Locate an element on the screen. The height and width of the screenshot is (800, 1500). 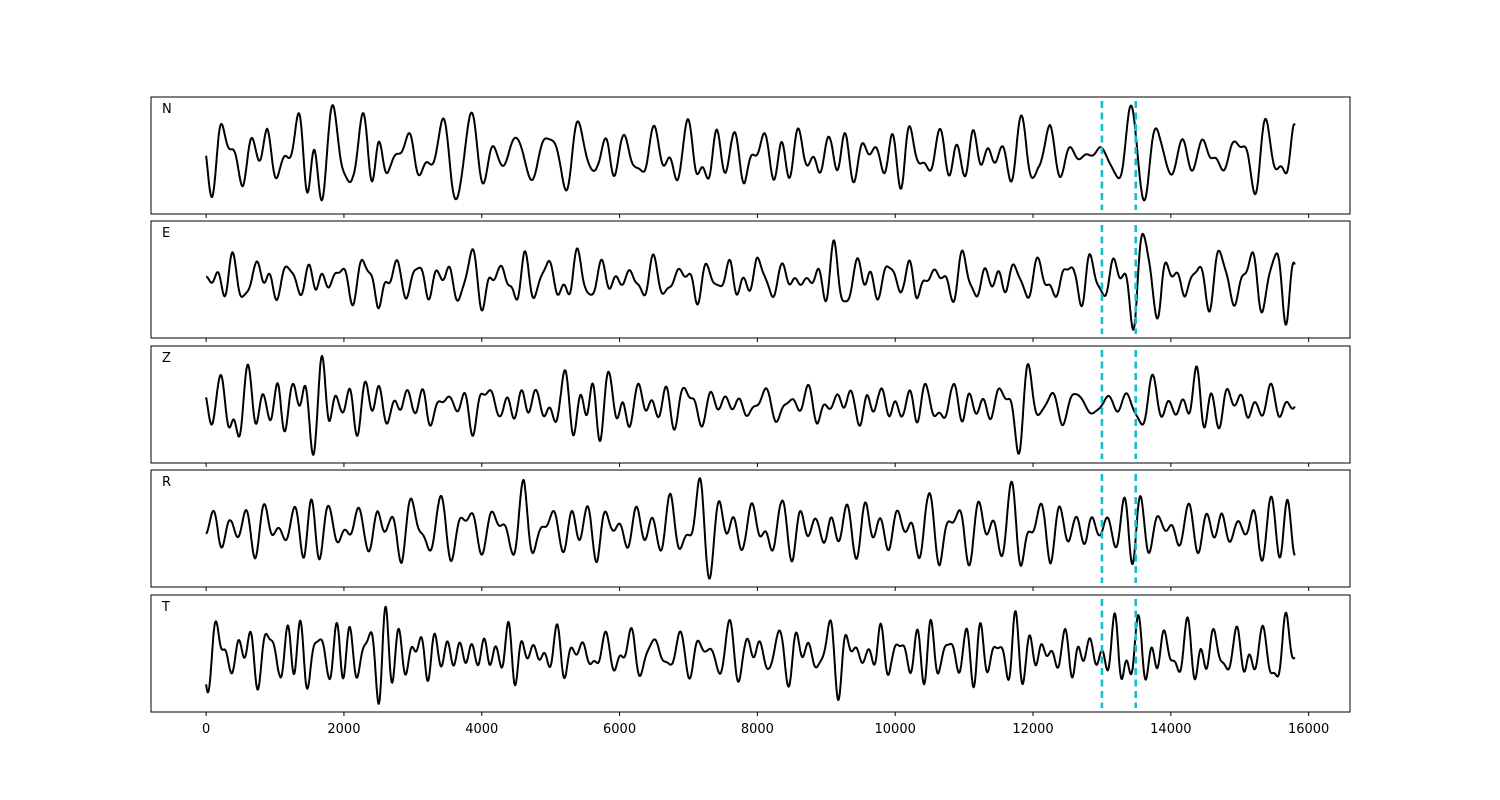
x-tick-label: 16000 is located at coordinates (1308, 729).